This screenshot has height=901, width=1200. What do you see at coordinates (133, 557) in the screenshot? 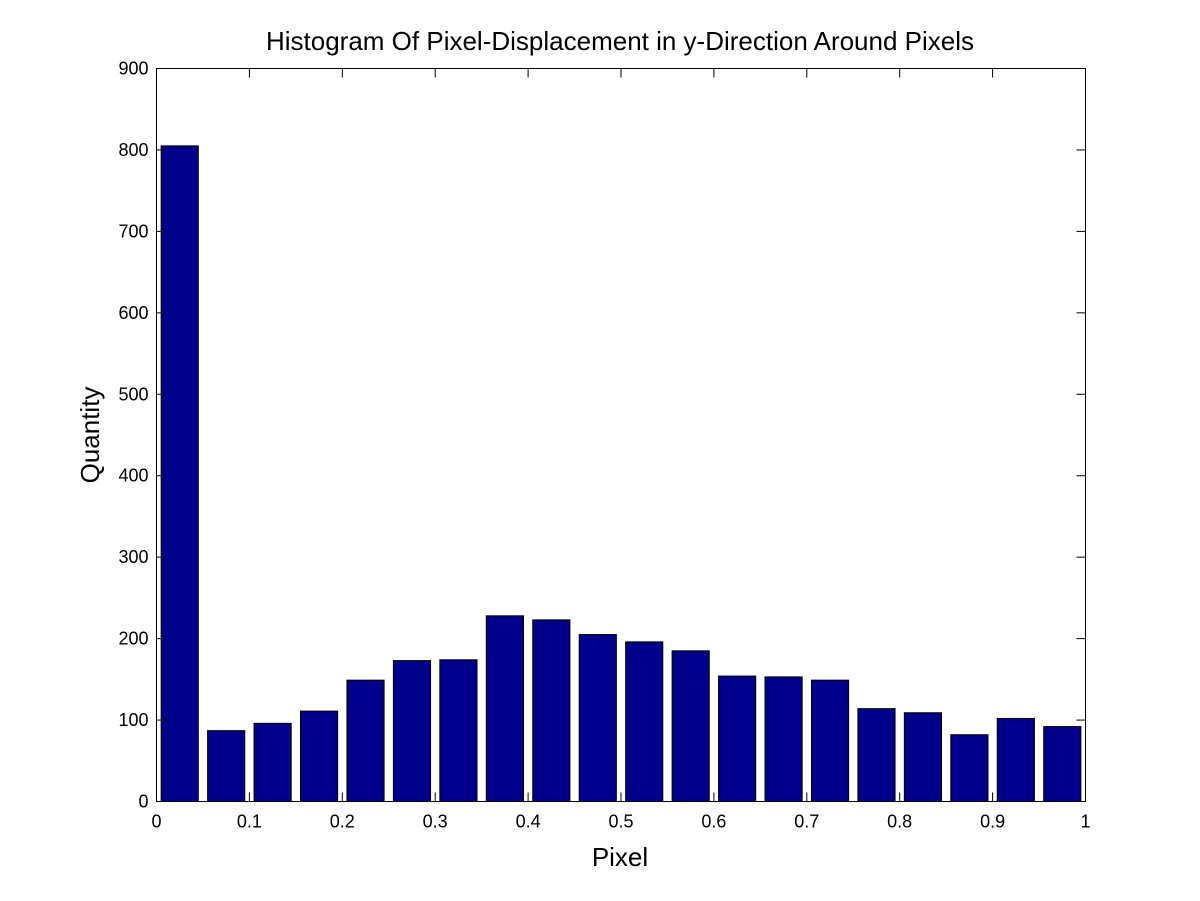
I see `y-tick-label-3: 300` at bounding box center [133, 557].